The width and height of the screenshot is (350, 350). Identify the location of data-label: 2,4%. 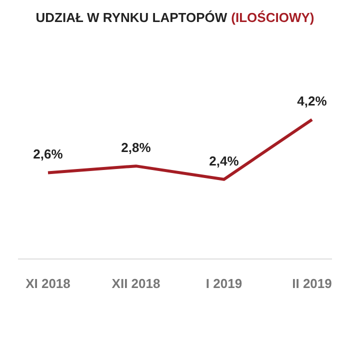
(224, 160).